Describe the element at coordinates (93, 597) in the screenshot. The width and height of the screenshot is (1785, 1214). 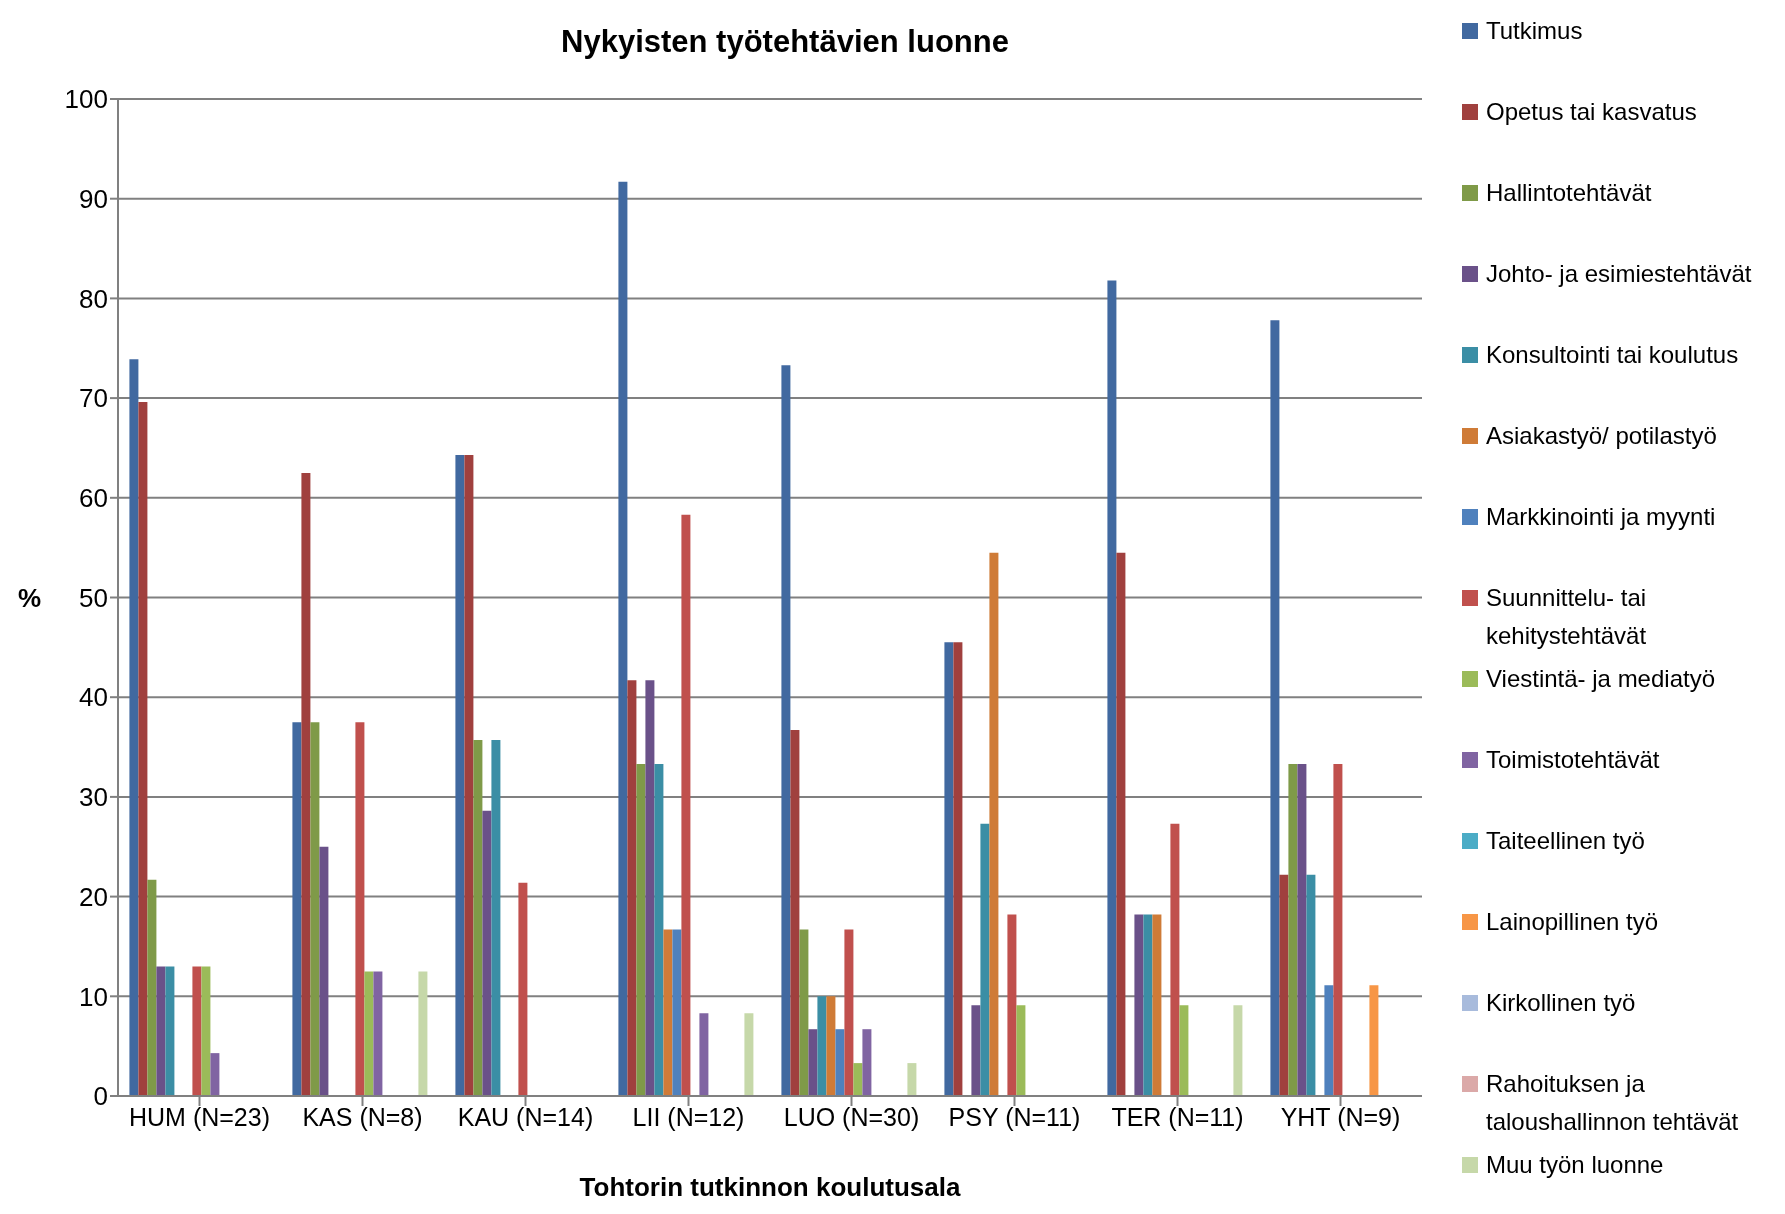
I see `y-tick-label: 50` at that location.